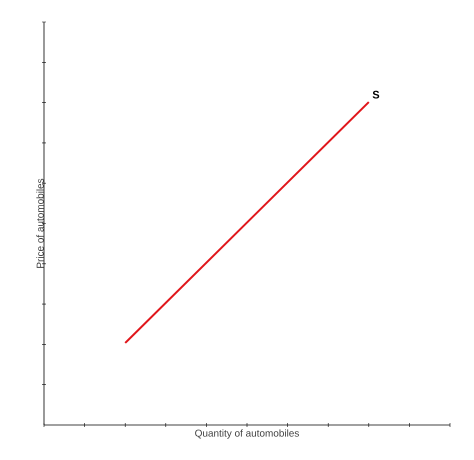 This screenshot has width=474, height=460. Describe the element at coordinates (247, 434) in the screenshot. I see `x-axis-title: Quantity of automobiles` at that location.